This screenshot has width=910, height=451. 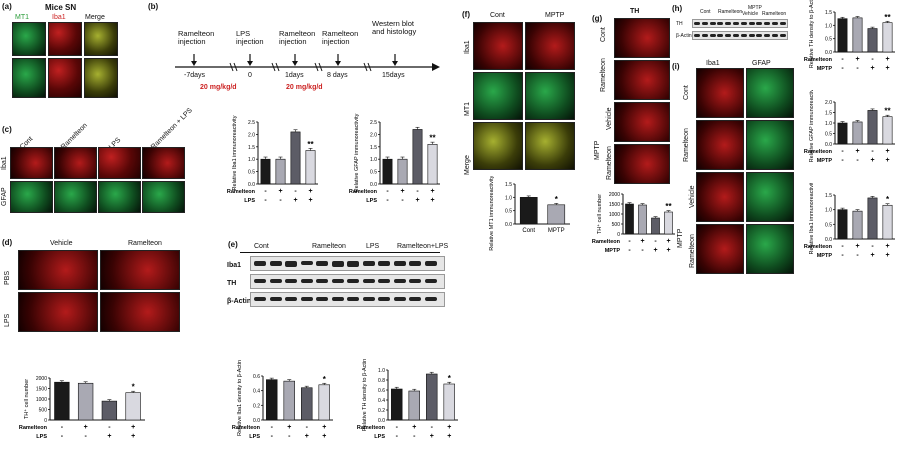 What do you see at coordinates (195, 75) in the screenshot?
I see `b-day-0: -7days` at bounding box center [195, 75].